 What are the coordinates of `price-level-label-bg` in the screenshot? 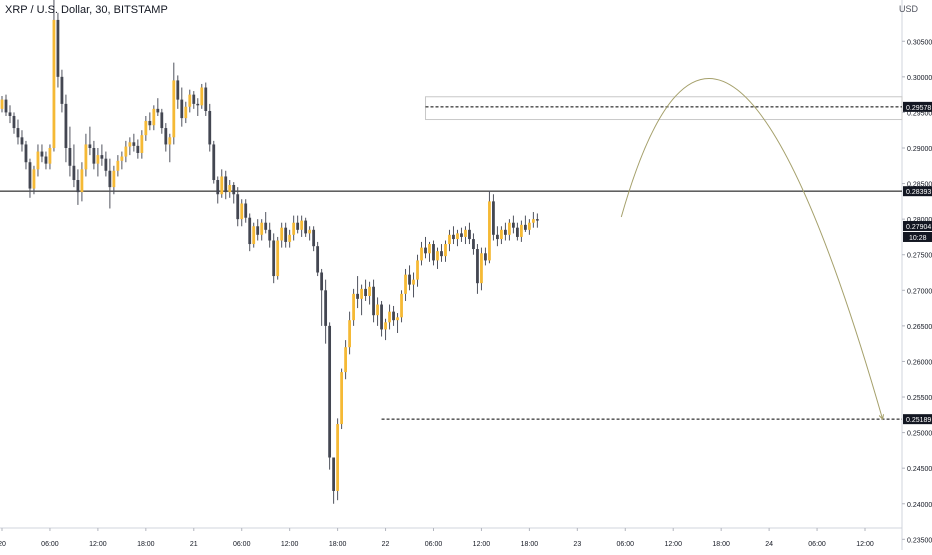 It's located at (917, 419).